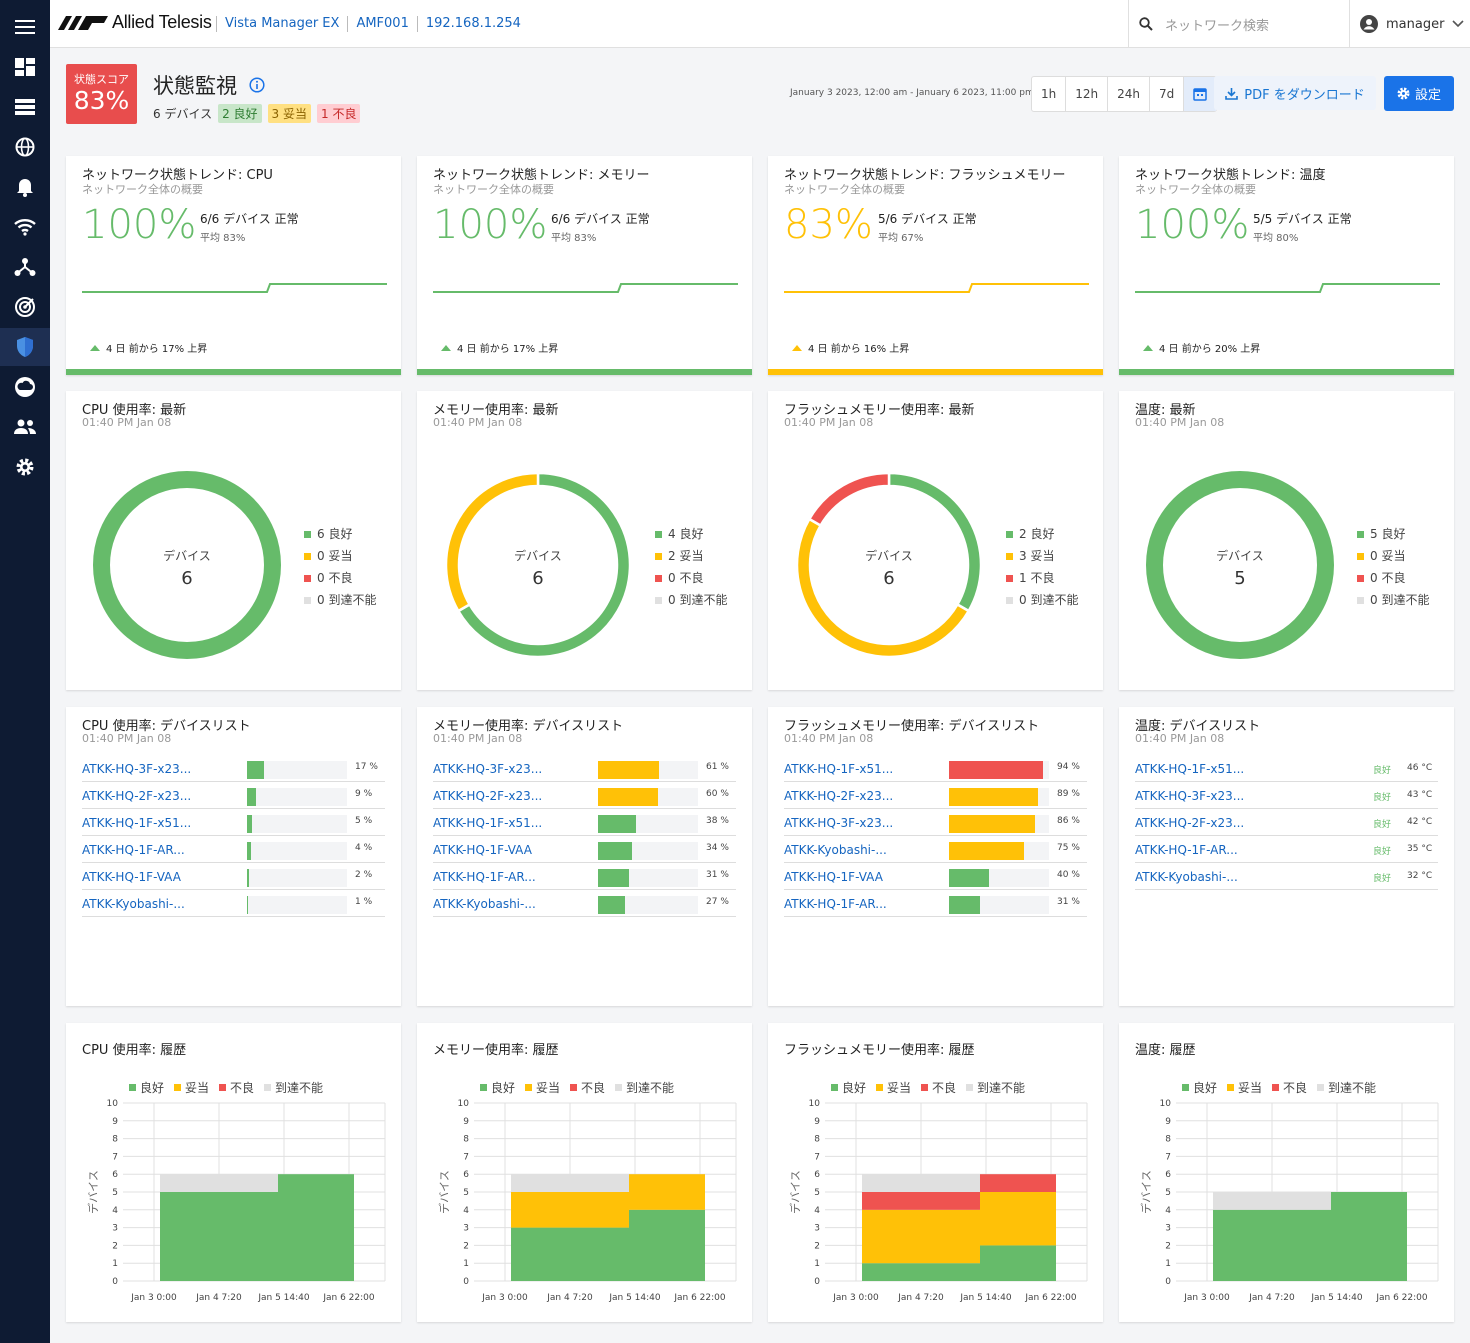 The height and width of the screenshot is (1343, 1470). What do you see at coordinates (281, 24) in the screenshot?
I see `breadcrumb-app: Vista Manager EX` at bounding box center [281, 24].